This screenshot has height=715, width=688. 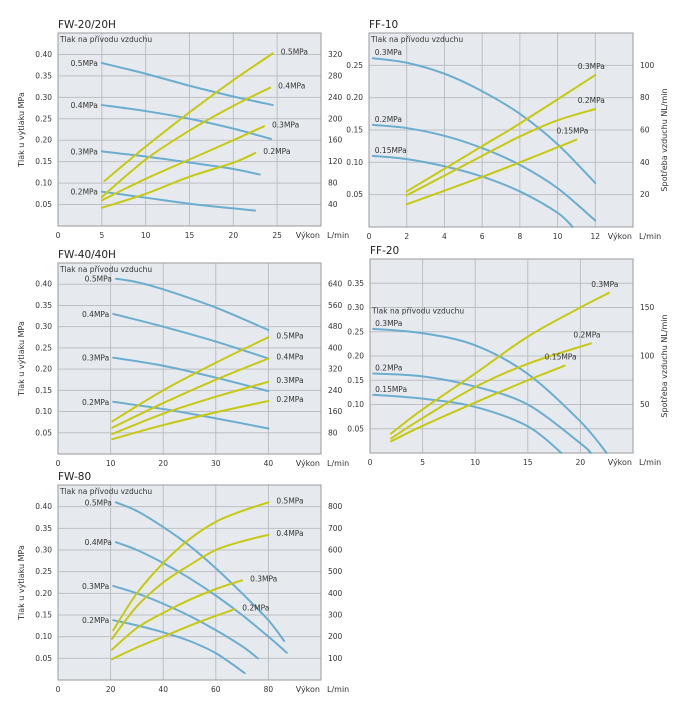 What do you see at coordinates (74, 477) in the screenshot?
I see `chart-title: FW-80` at bounding box center [74, 477].